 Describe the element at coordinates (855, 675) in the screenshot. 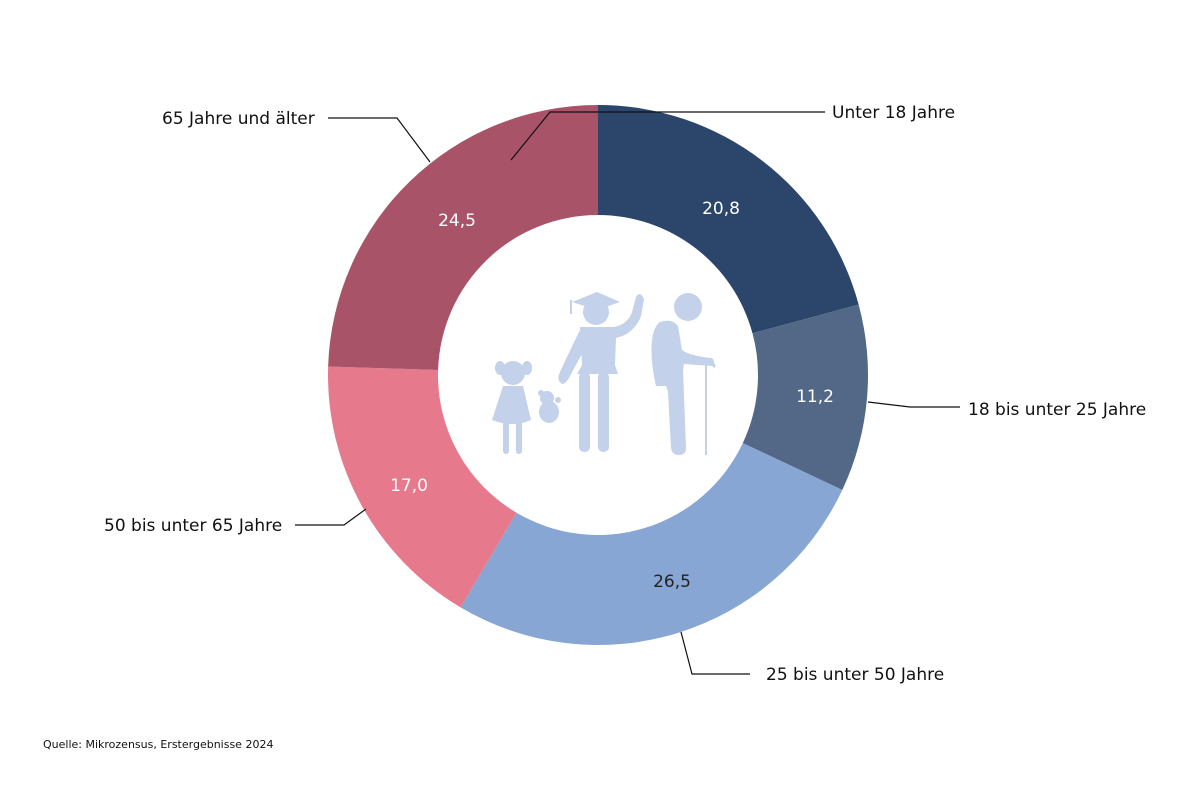

I see `category-label: 25 bis unter 50 Jahre` at that location.